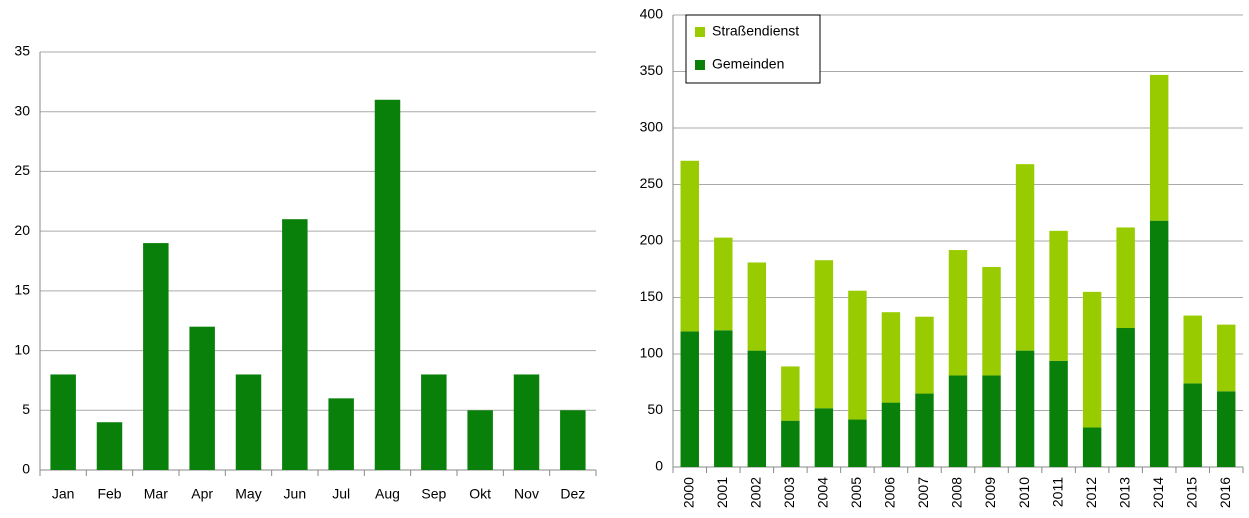  What do you see at coordinates (655, 409) in the screenshot?
I see `y-tick-label: 50` at bounding box center [655, 409].